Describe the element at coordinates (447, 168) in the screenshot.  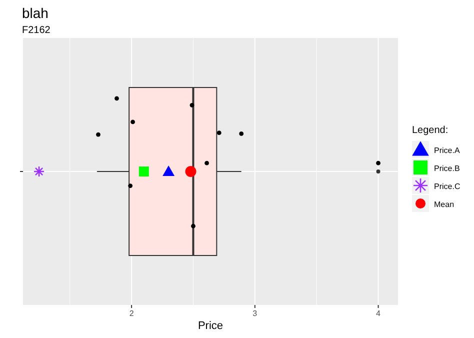
I see `legend-label: Price.B` at that location.